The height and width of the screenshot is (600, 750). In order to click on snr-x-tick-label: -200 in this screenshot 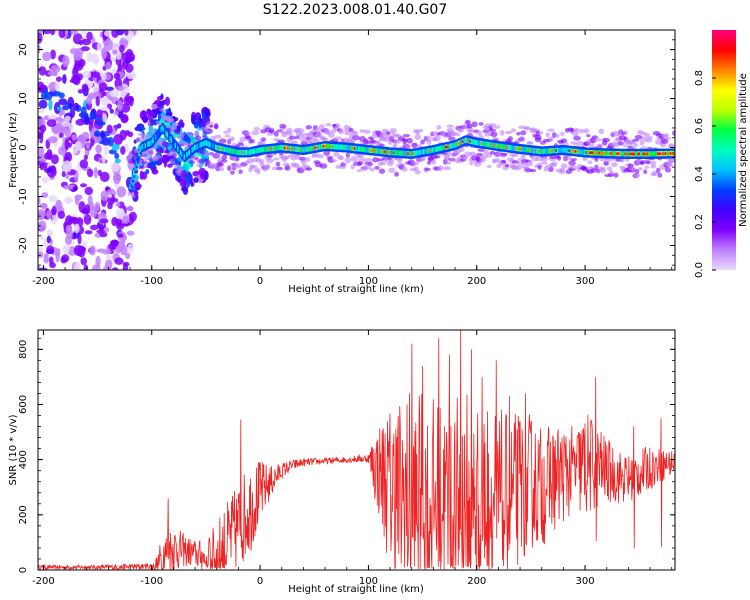, I will do `click(43, 581)`.